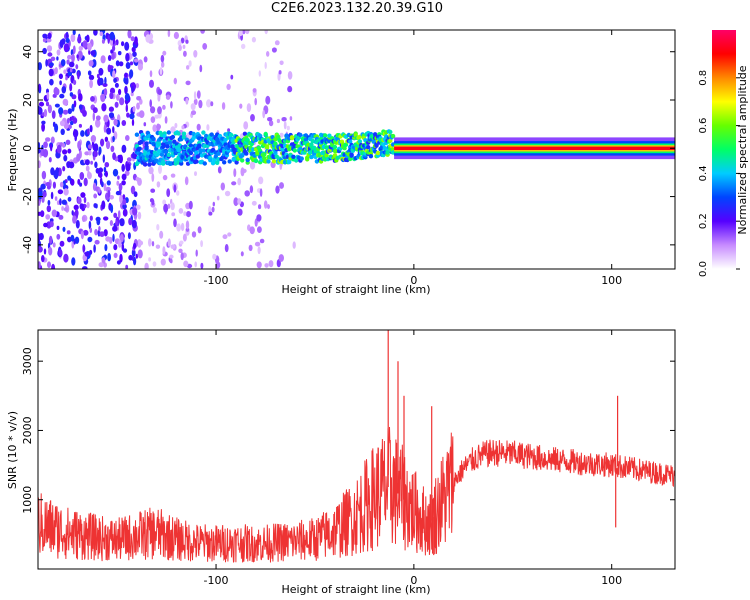 The height and width of the screenshot is (600, 750). What do you see at coordinates (611, 580) in the screenshot?
I see `x-tick-label: 100` at bounding box center [611, 580].